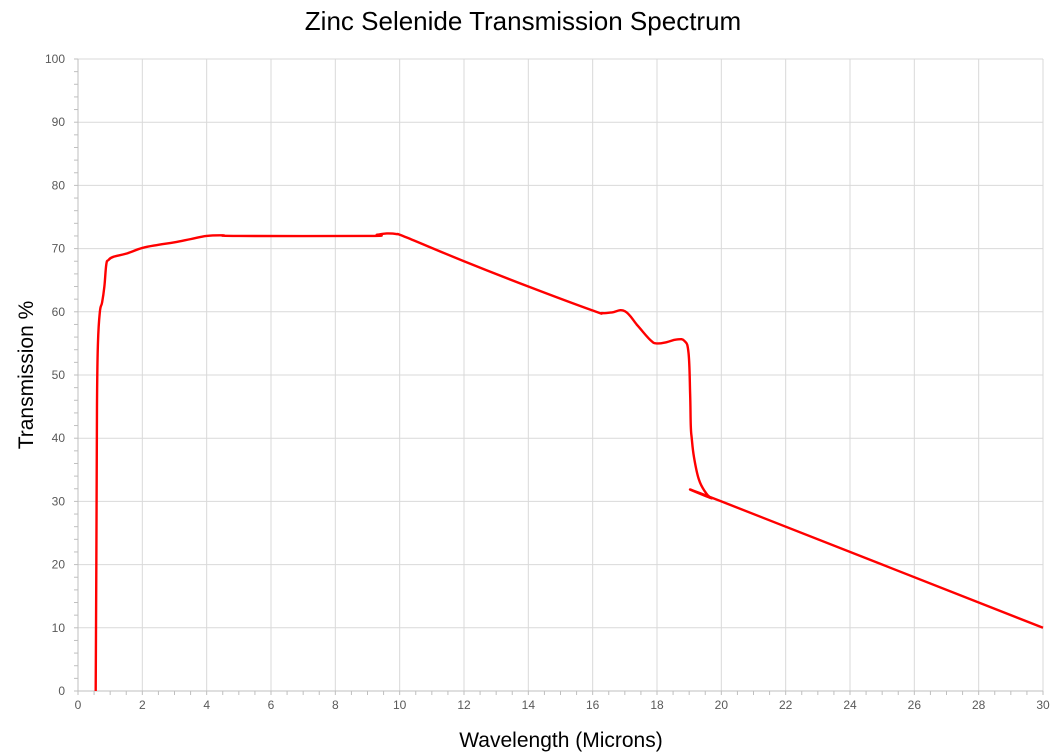 The width and height of the screenshot is (1059, 753). I want to click on x-tick-label: 2, so click(142, 705).